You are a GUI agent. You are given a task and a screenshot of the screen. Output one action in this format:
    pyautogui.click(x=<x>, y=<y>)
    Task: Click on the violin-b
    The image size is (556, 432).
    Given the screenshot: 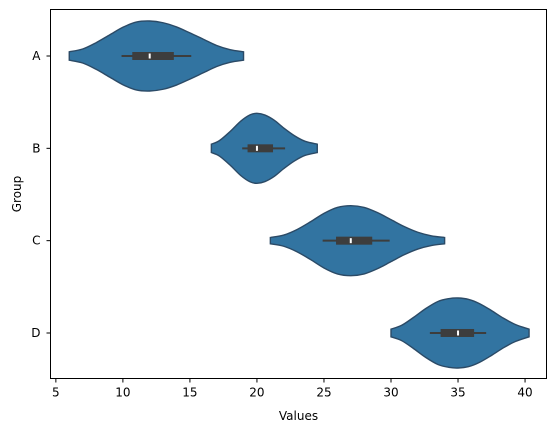 What is the action you would take?
    pyautogui.click(x=264, y=148)
    